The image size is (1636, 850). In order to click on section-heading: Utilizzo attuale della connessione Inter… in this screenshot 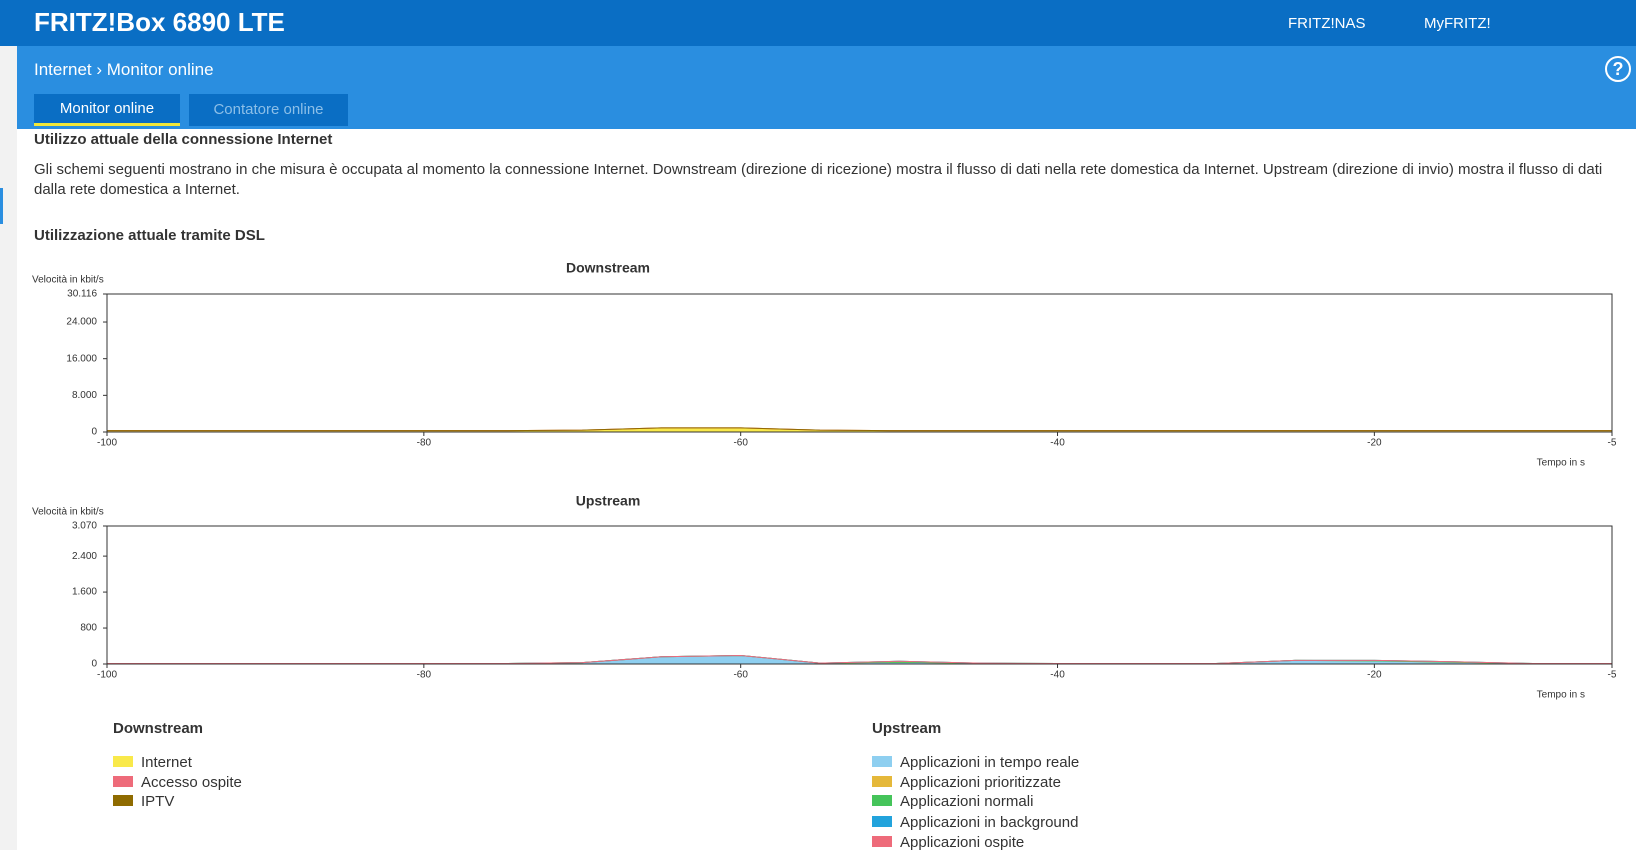, I will do `click(183, 139)`.